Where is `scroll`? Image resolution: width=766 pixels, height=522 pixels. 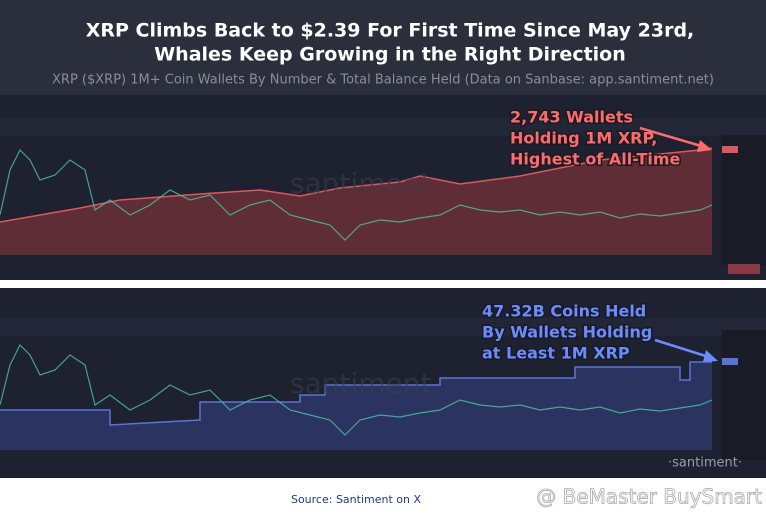
scroll is located at coordinates (744, 269).